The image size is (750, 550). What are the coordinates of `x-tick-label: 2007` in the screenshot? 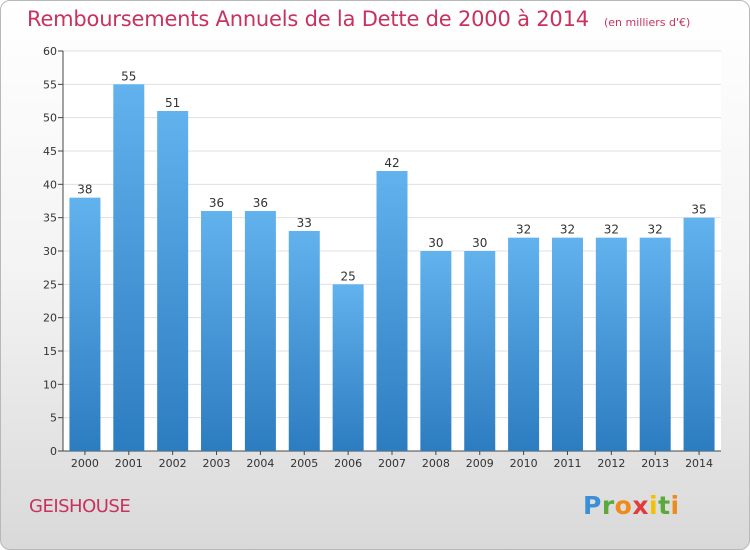 It's located at (392, 463).